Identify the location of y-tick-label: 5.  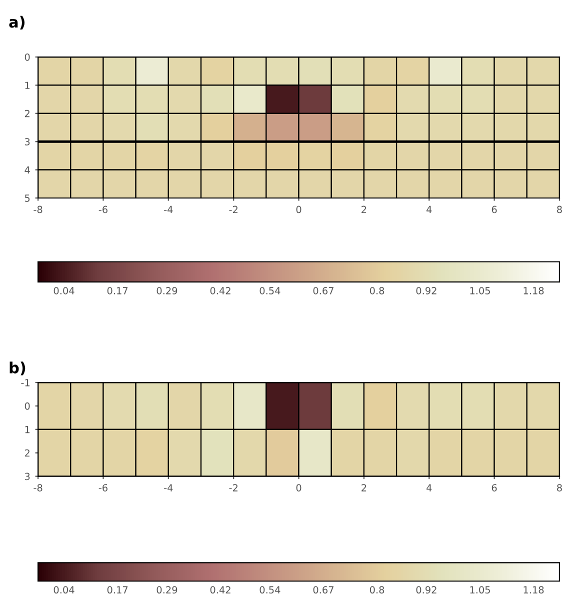
(27, 198).